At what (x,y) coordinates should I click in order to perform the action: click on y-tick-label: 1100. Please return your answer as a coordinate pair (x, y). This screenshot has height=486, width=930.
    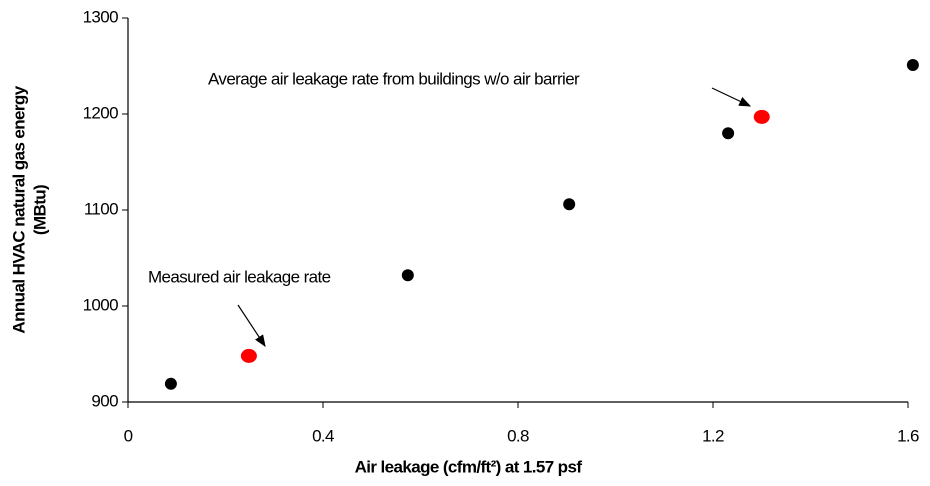
    Looking at the image, I should click on (101, 208).